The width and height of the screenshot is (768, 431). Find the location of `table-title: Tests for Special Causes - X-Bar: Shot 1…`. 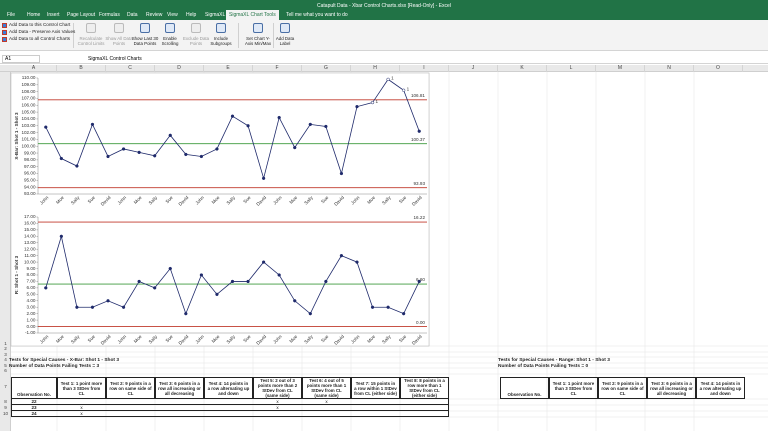

table-title: Tests for Special Causes - X-Bar: Shot 1… is located at coordinates (64, 360).